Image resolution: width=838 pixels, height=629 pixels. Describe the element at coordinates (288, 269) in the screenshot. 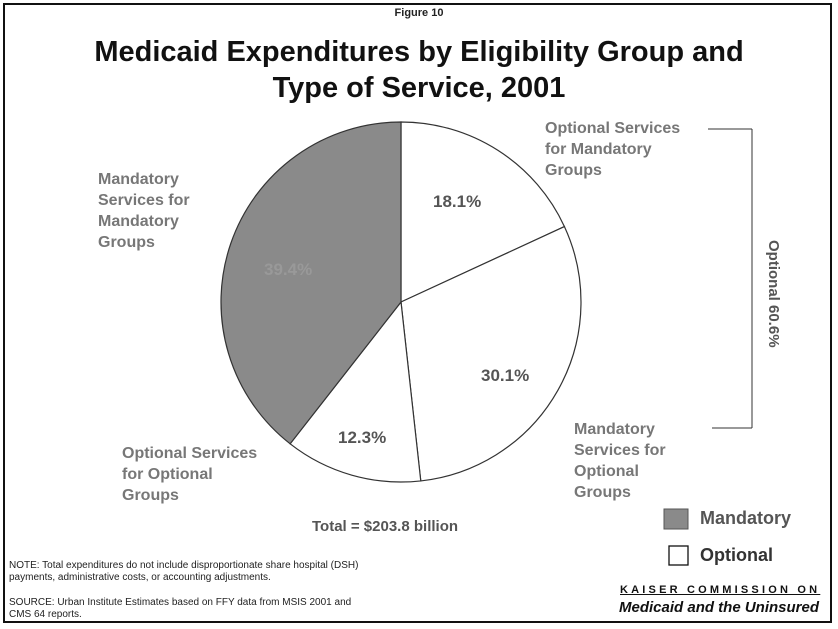

I see `slice-value-label: 39.4%` at that location.